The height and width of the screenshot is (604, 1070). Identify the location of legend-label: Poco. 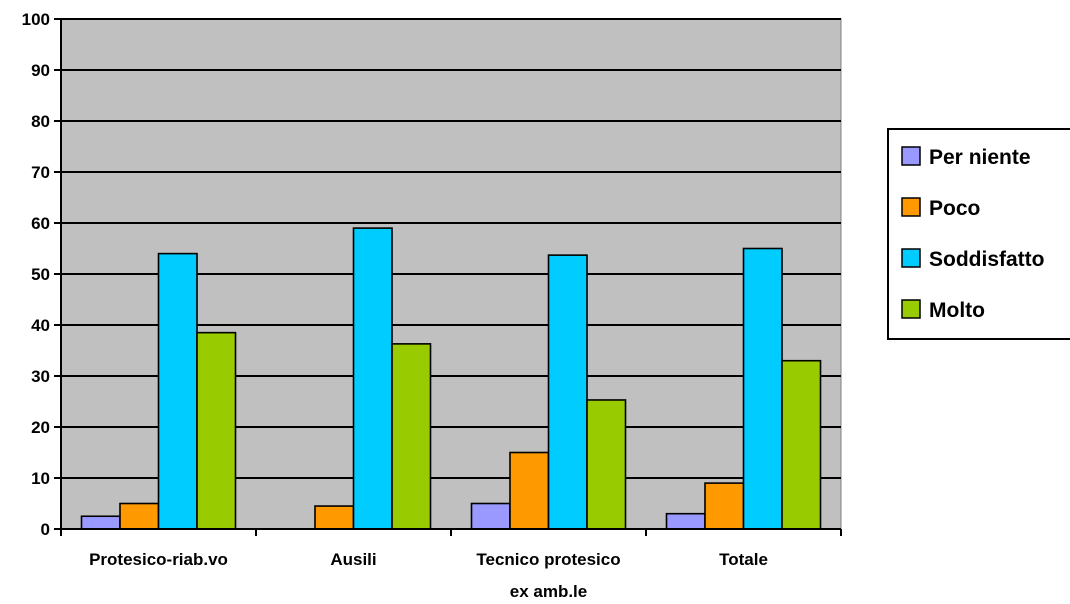
(954, 208).